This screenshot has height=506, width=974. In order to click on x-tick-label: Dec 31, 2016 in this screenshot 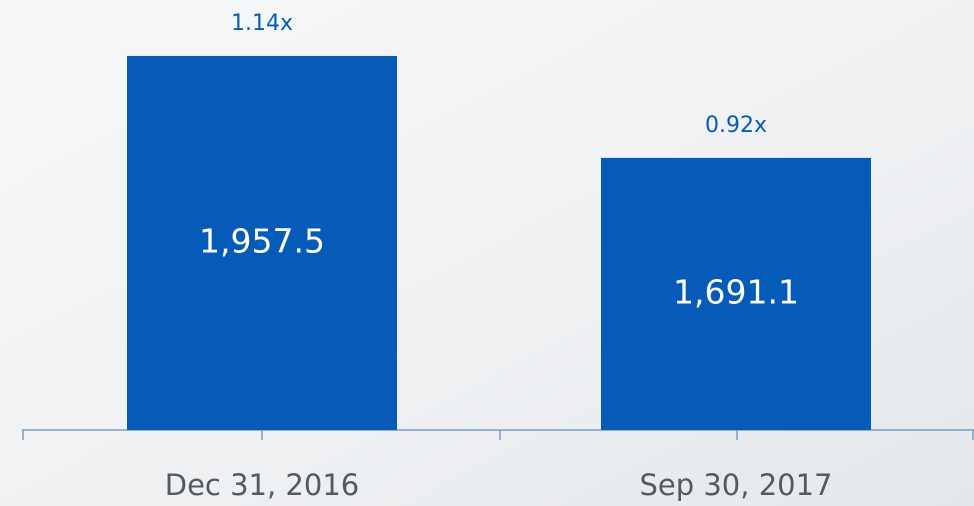, I will do `click(262, 485)`.